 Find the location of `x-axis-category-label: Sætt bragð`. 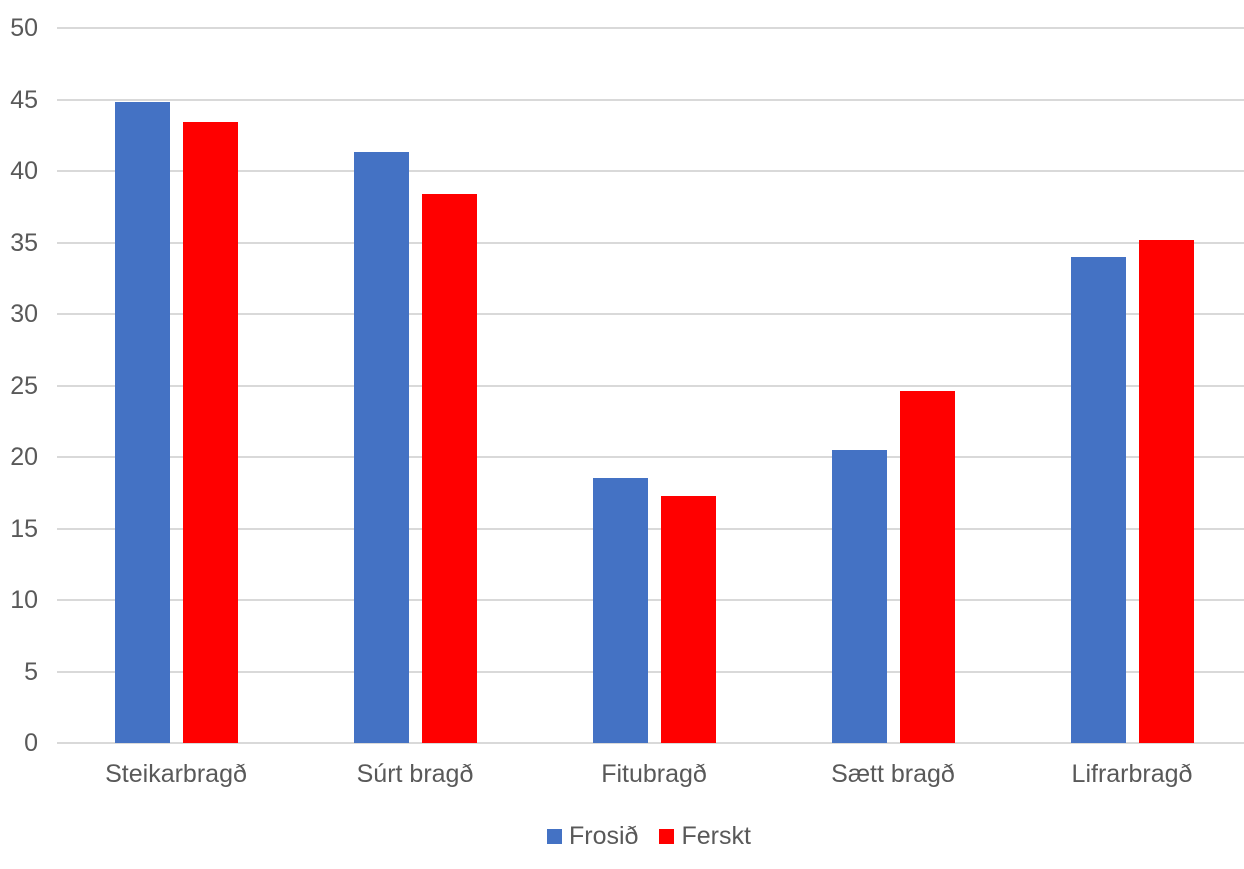

x-axis-category-label: Sætt bragð is located at coordinates (893, 774).